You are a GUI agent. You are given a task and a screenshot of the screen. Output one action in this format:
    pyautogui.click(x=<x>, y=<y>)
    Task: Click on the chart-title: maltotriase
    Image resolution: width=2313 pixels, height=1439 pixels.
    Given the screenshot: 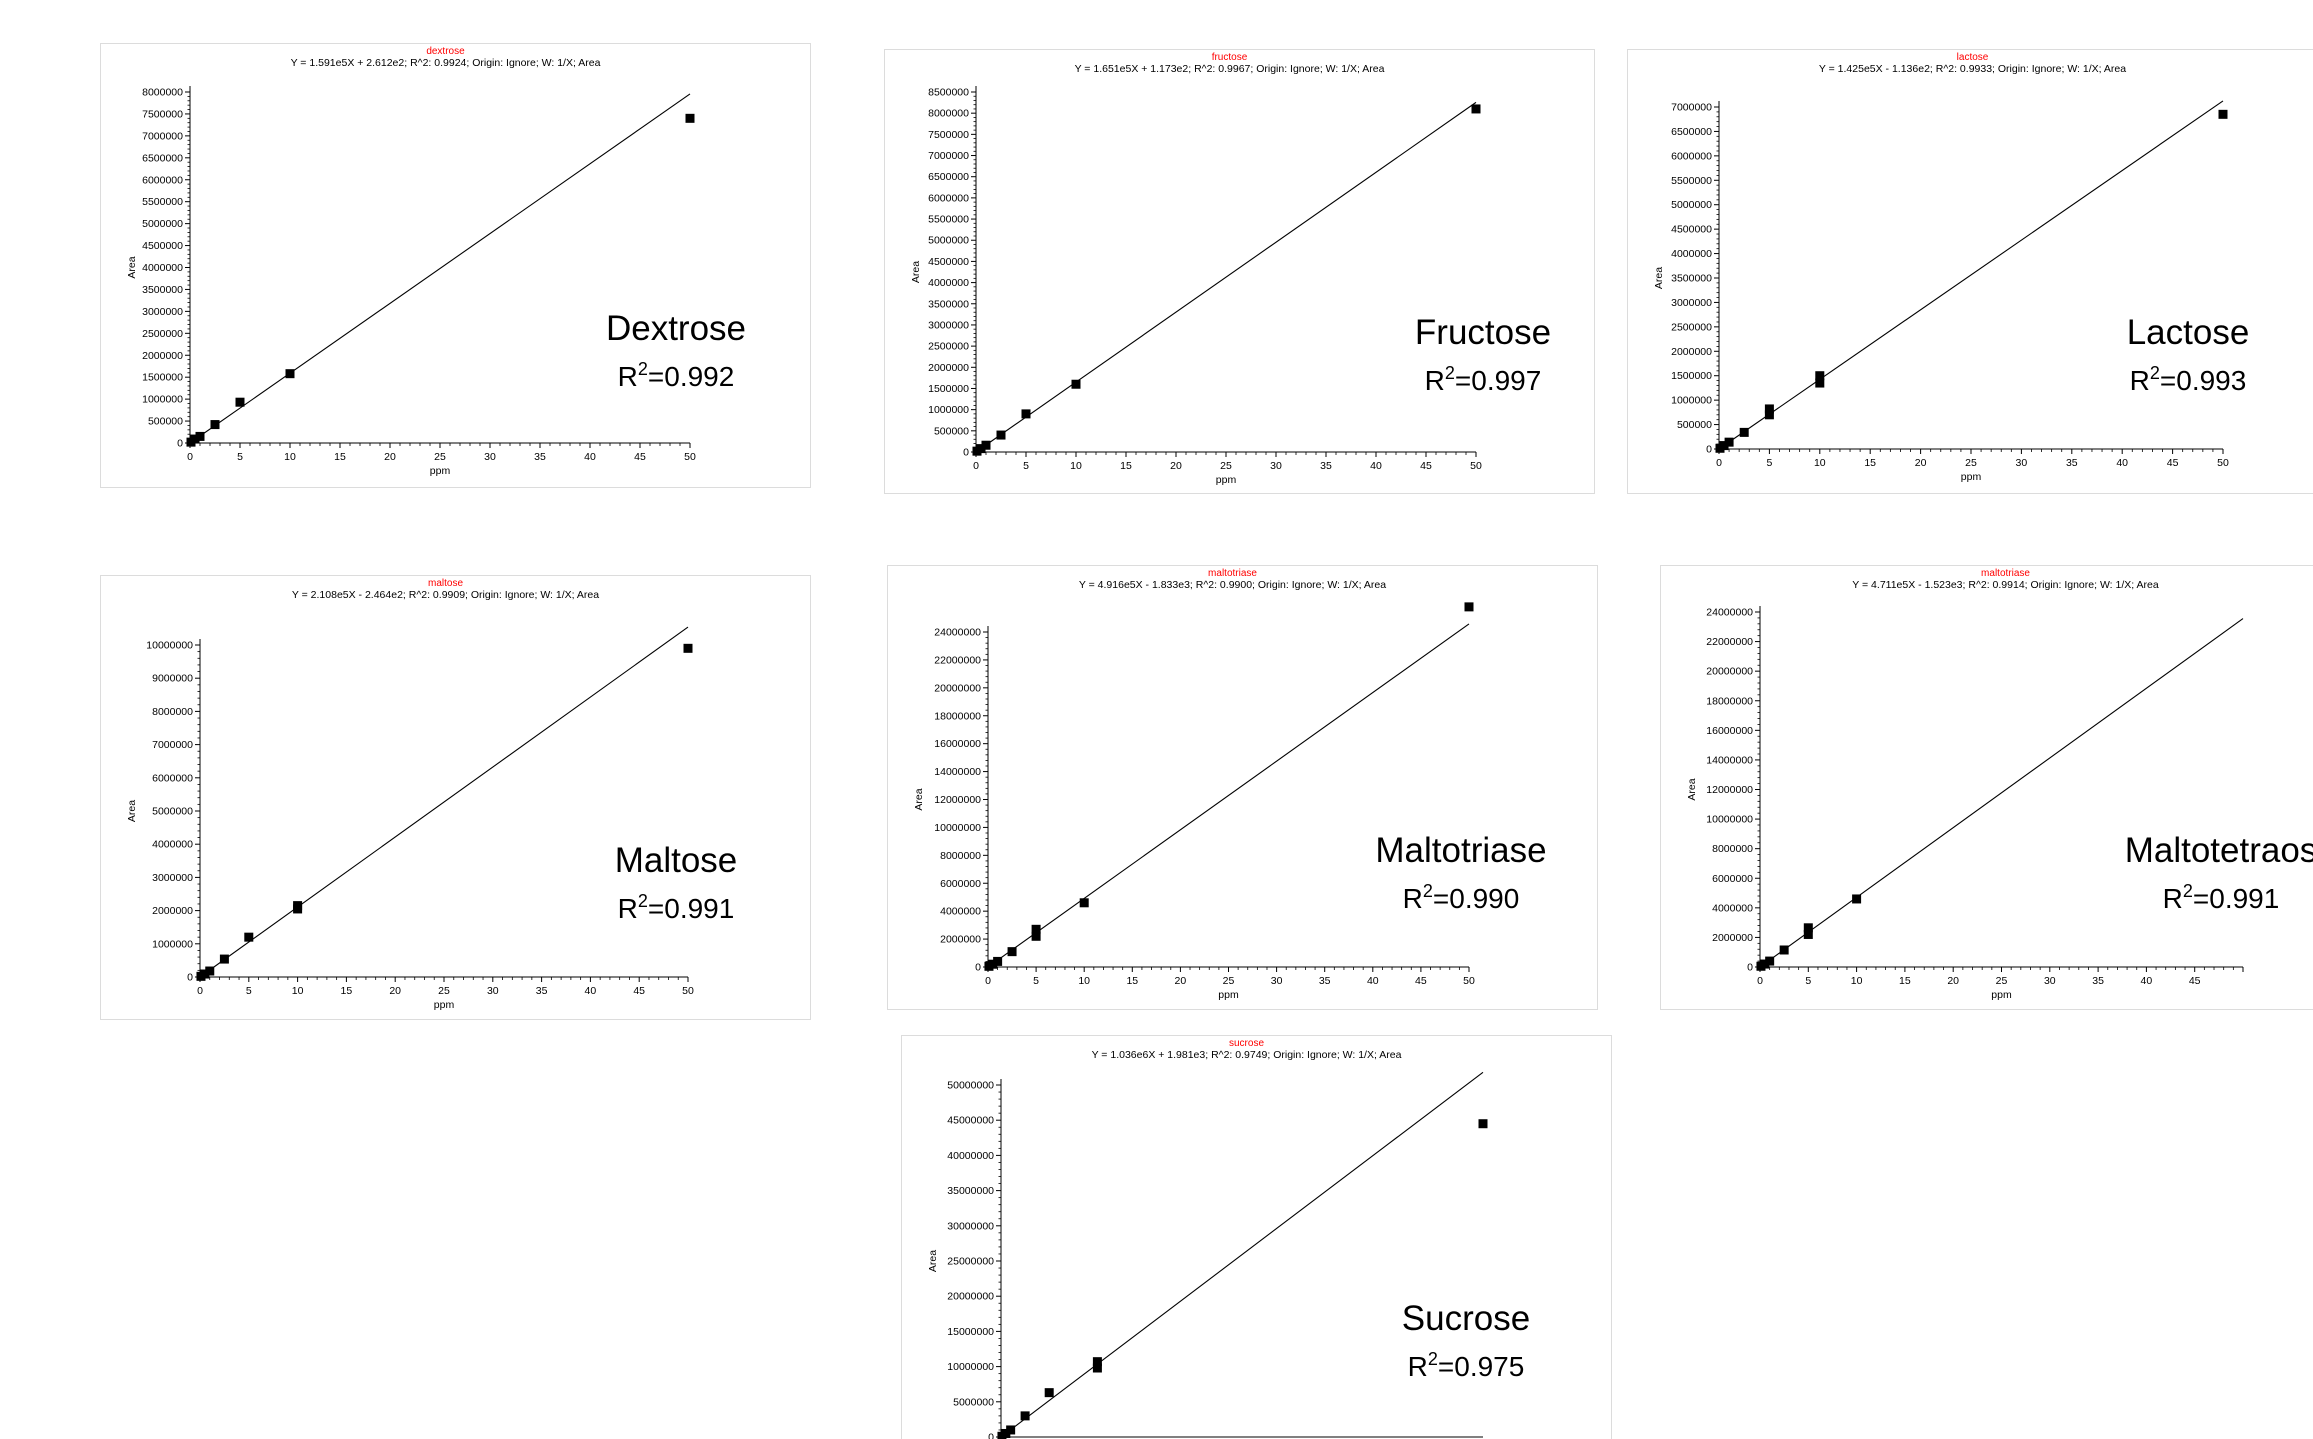 What is the action you would take?
    pyautogui.click(x=1232, y=573)
    